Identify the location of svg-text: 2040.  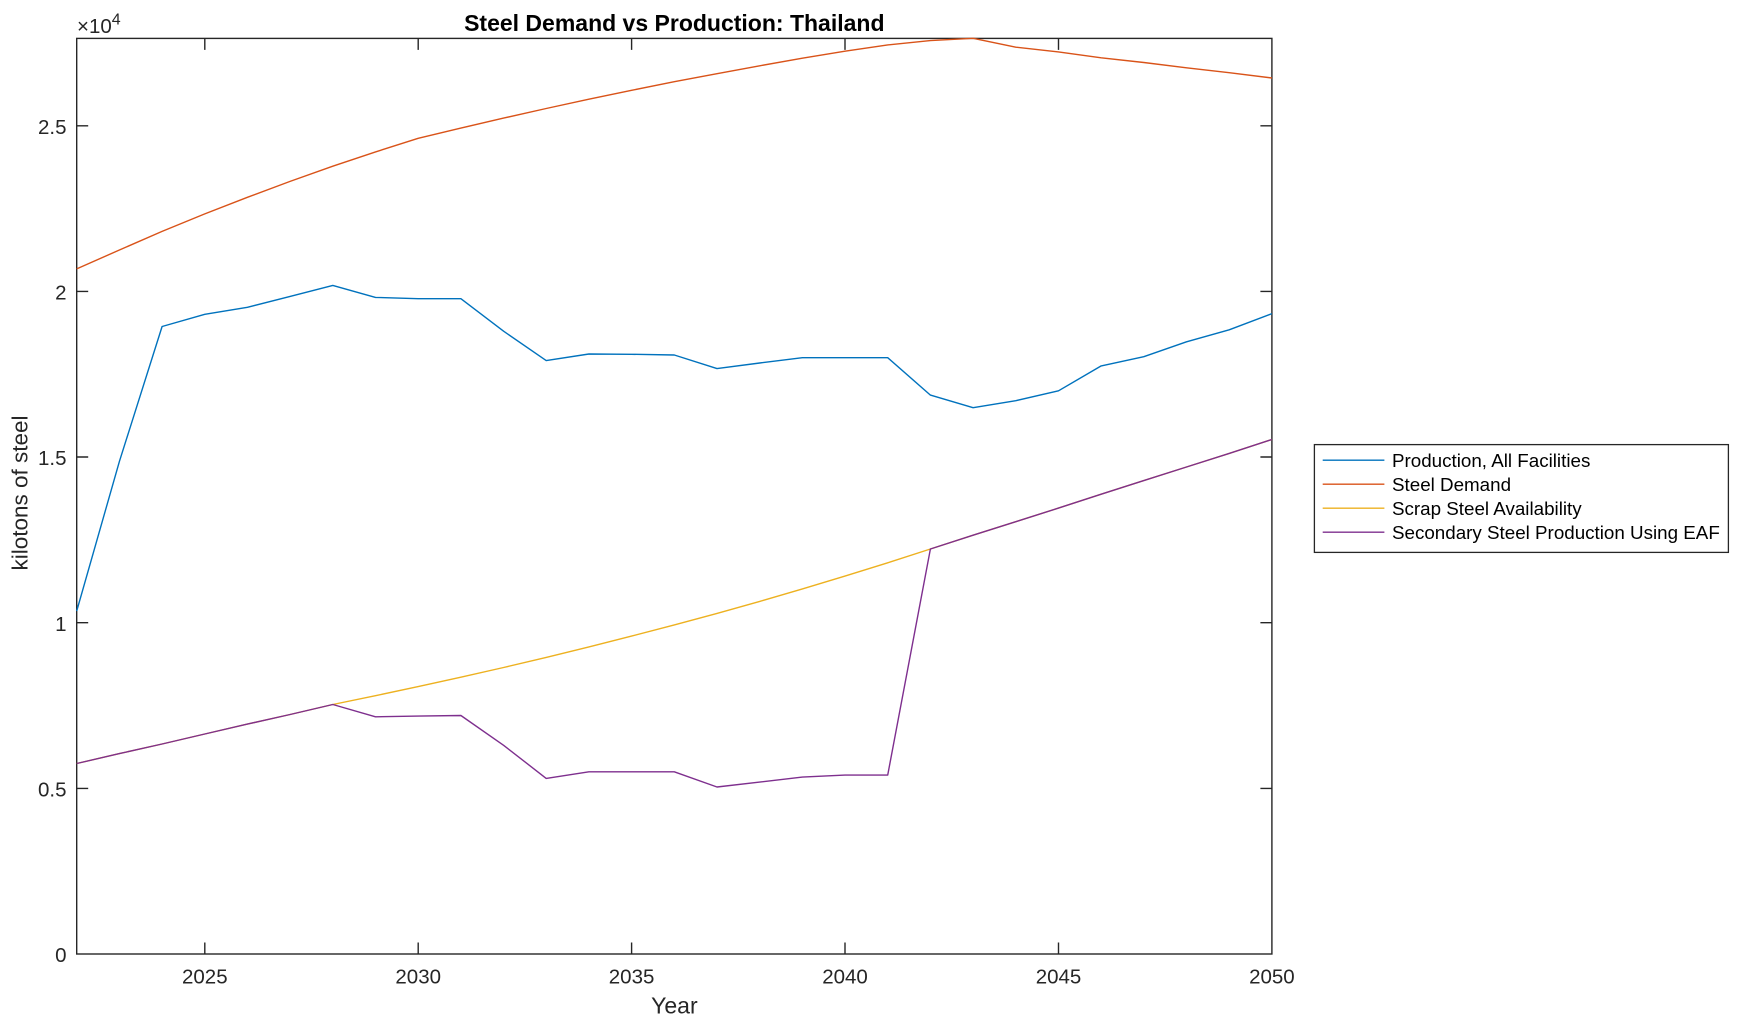
(845, 977).